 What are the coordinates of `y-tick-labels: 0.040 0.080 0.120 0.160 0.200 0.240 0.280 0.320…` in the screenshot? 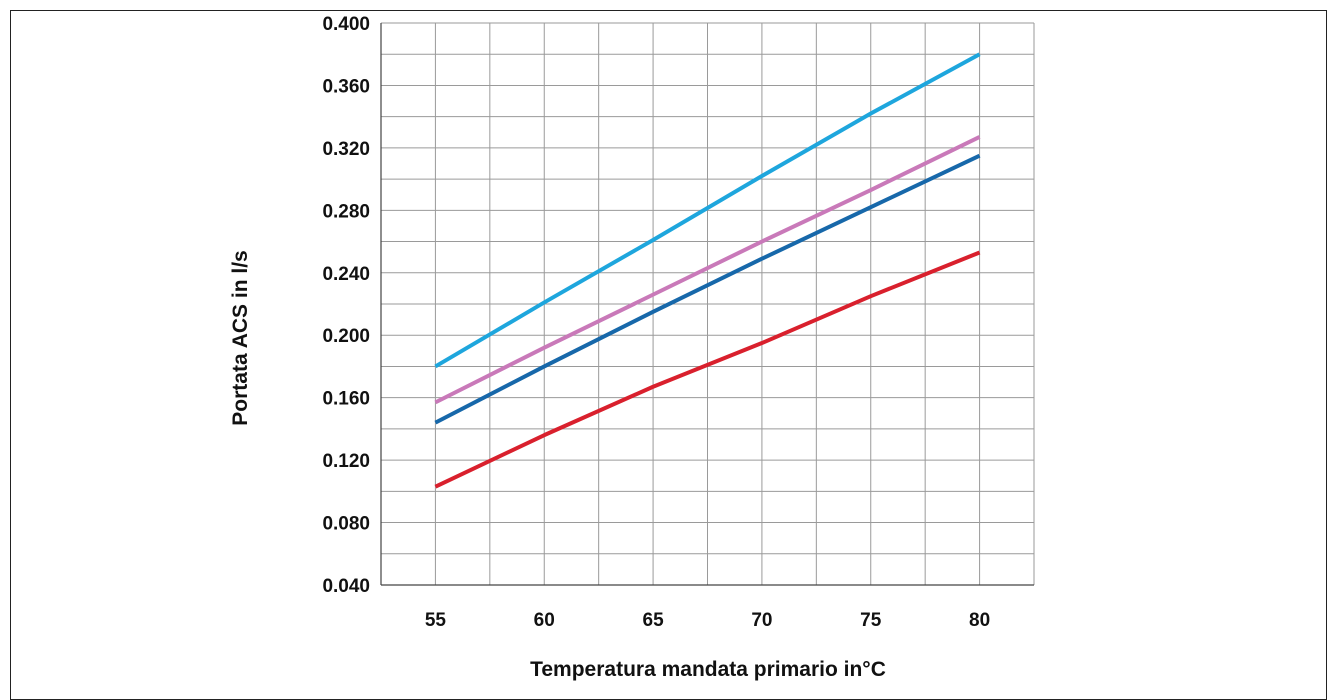 It's located at (346, 305).